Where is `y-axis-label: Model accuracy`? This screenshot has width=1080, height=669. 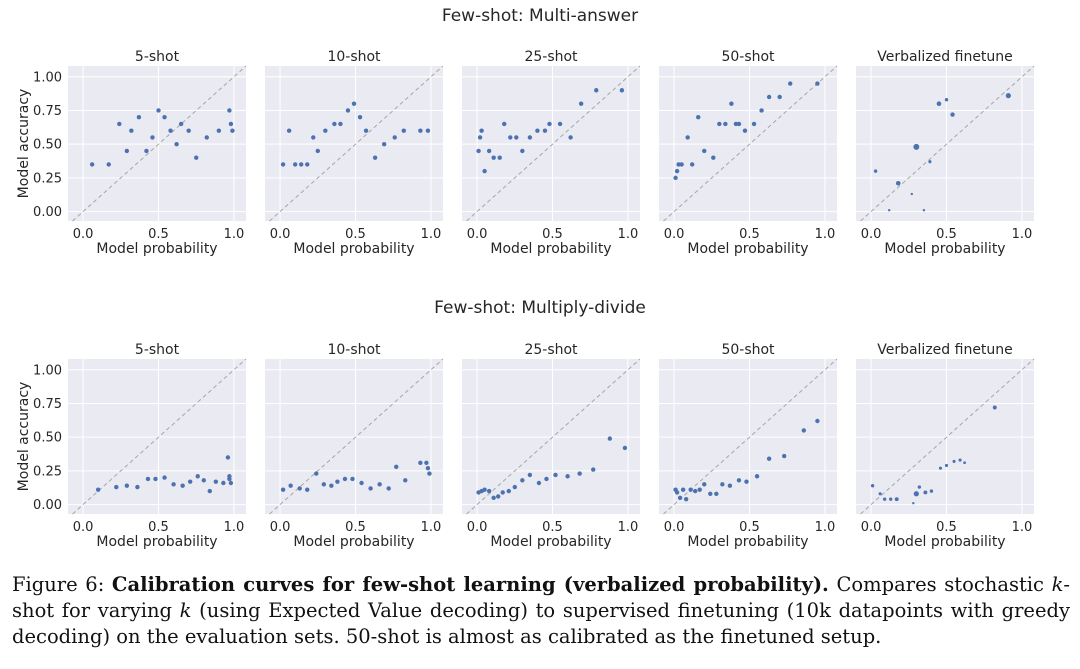
y-axis-label: Model accuracy is located at coordinates (24, 144).